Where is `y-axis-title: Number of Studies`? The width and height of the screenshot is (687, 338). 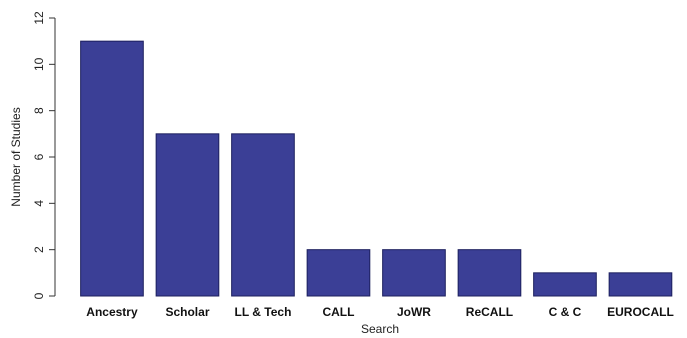 y-axis-title: Number of Studies is located at coordinates (16, 156).